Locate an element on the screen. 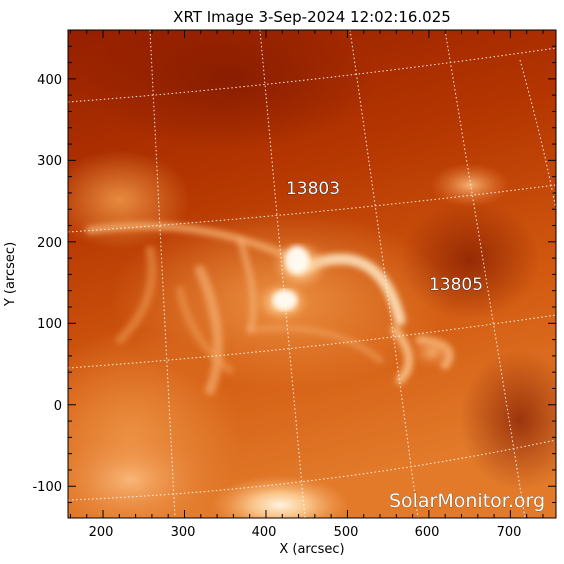 The height and width of the screenshot is (564, 564). region-label-13803: 13803 is located at coordinates (313, 189).